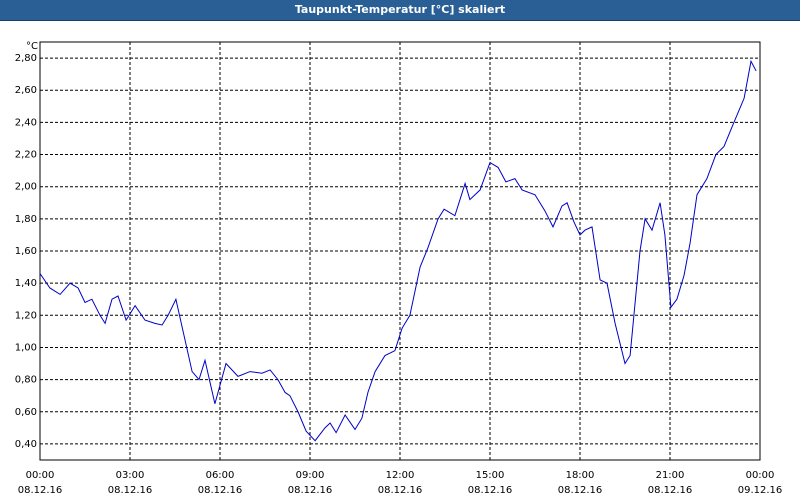  Describe the element at coordinates (26, 444) in the screenshot. I see `y-tick-label: 0,40` at that location.